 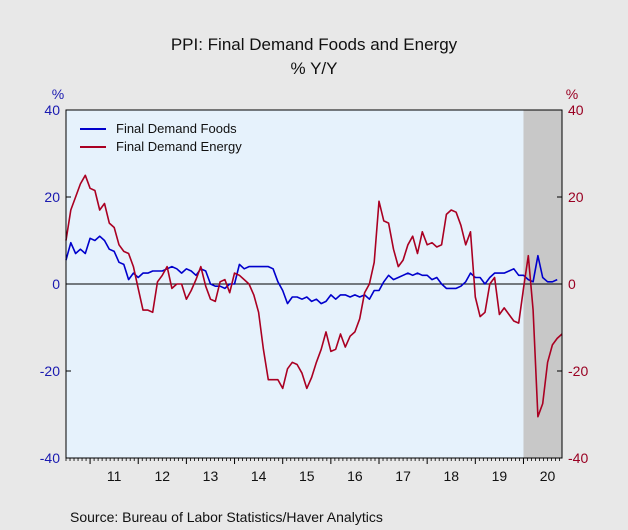 I want to click on right-tick-label: 40, so click(x=576, y=110).